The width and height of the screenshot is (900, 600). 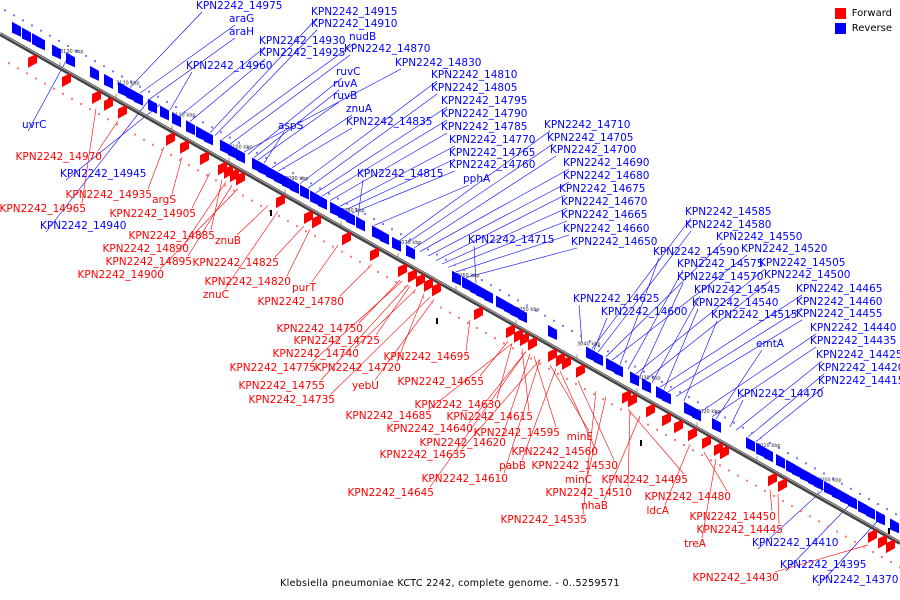 What do you see at coordinates (720, 277) in the screenshot?
I see `reverse-gene-label: KPN2242_14570` at bounding box center [720, 277].